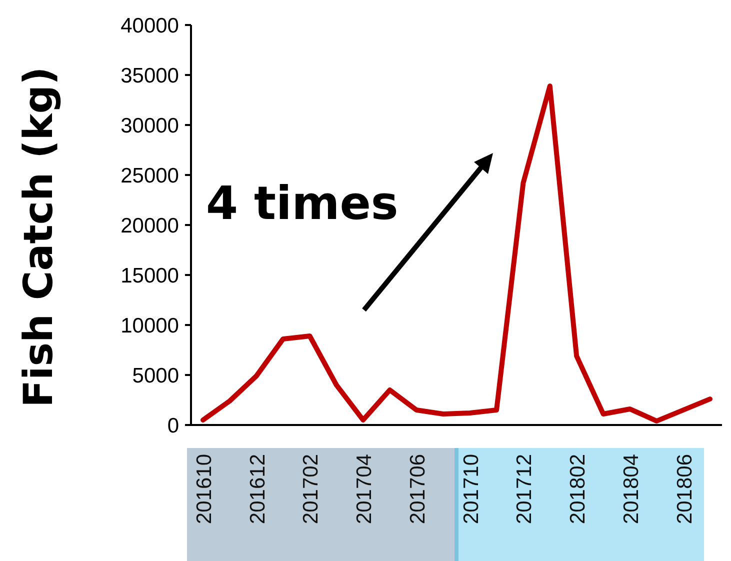 The image size is (731, 561). Describe the element at coordinates (471, 489) in the screenshot. I see `x-tick-label: 201710` at that location.